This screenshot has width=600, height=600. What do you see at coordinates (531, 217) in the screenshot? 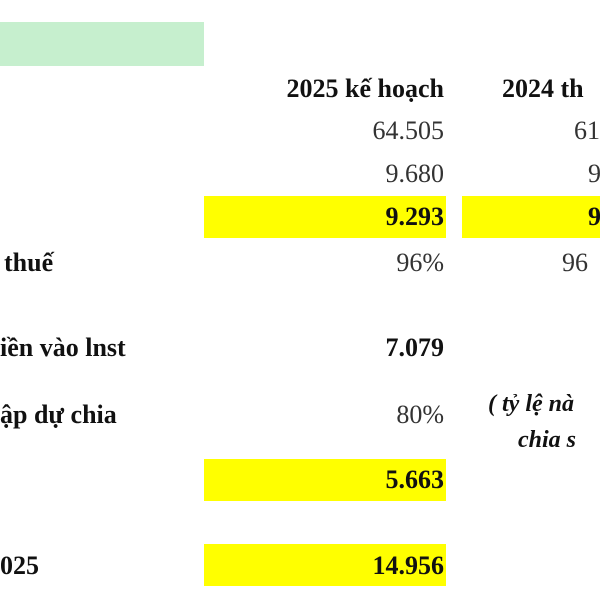
I see `highlight-cell-profit-prev` at bounding box center [531, 217].